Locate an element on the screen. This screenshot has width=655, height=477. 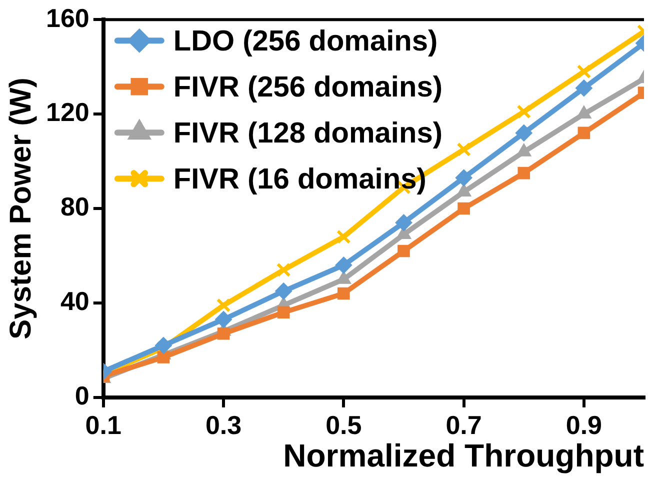
x-axis-title: Normalized Throughput is located at coordinates (463, 456).